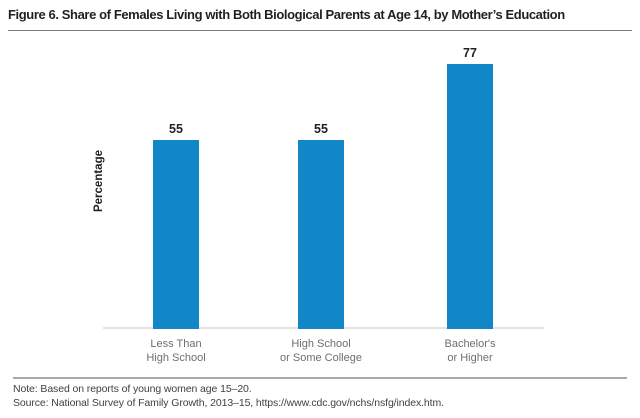  What do you see at coordinates (320, 30) in the screenshot?
I see `title-divider-line` at bounding box center [320, 30].